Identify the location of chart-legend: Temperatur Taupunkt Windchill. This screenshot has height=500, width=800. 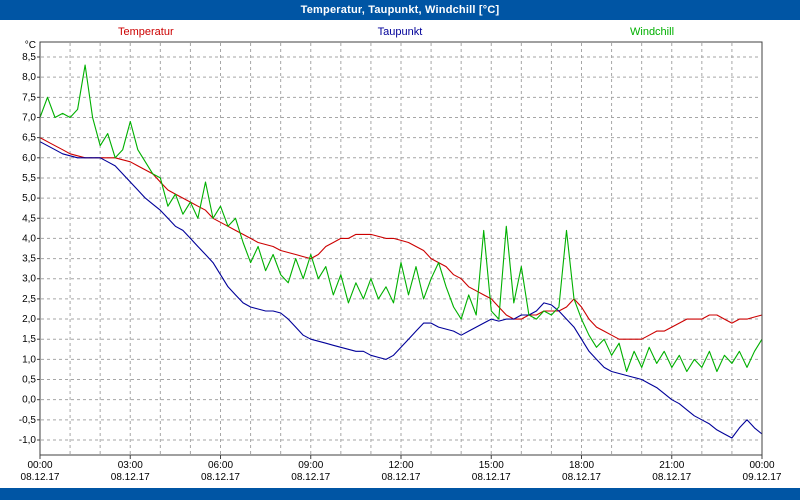
(400, 33).